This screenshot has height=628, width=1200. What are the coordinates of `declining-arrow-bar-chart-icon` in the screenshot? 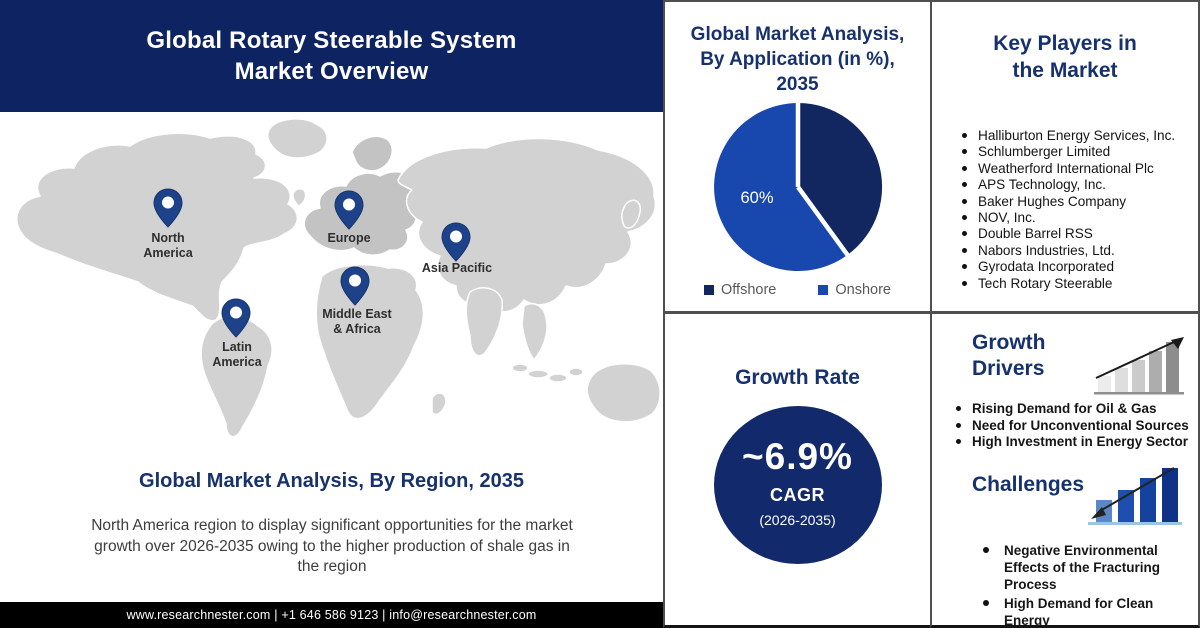 It's located at (1135, 496).